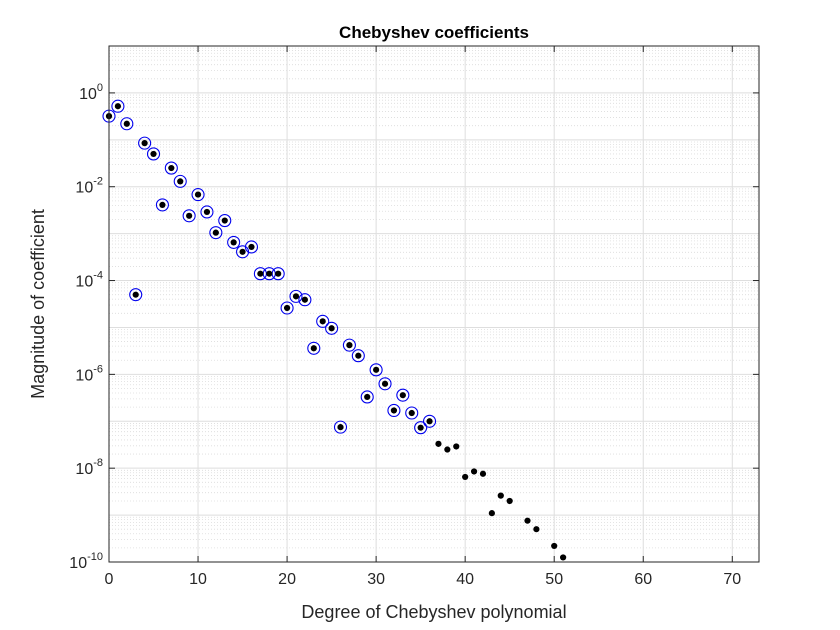 The image size is (840, 630). Describe the element at coordinates (86, 561) in the screenshot. I see `y-tick-label: 10⁻¹⁰` at that location.